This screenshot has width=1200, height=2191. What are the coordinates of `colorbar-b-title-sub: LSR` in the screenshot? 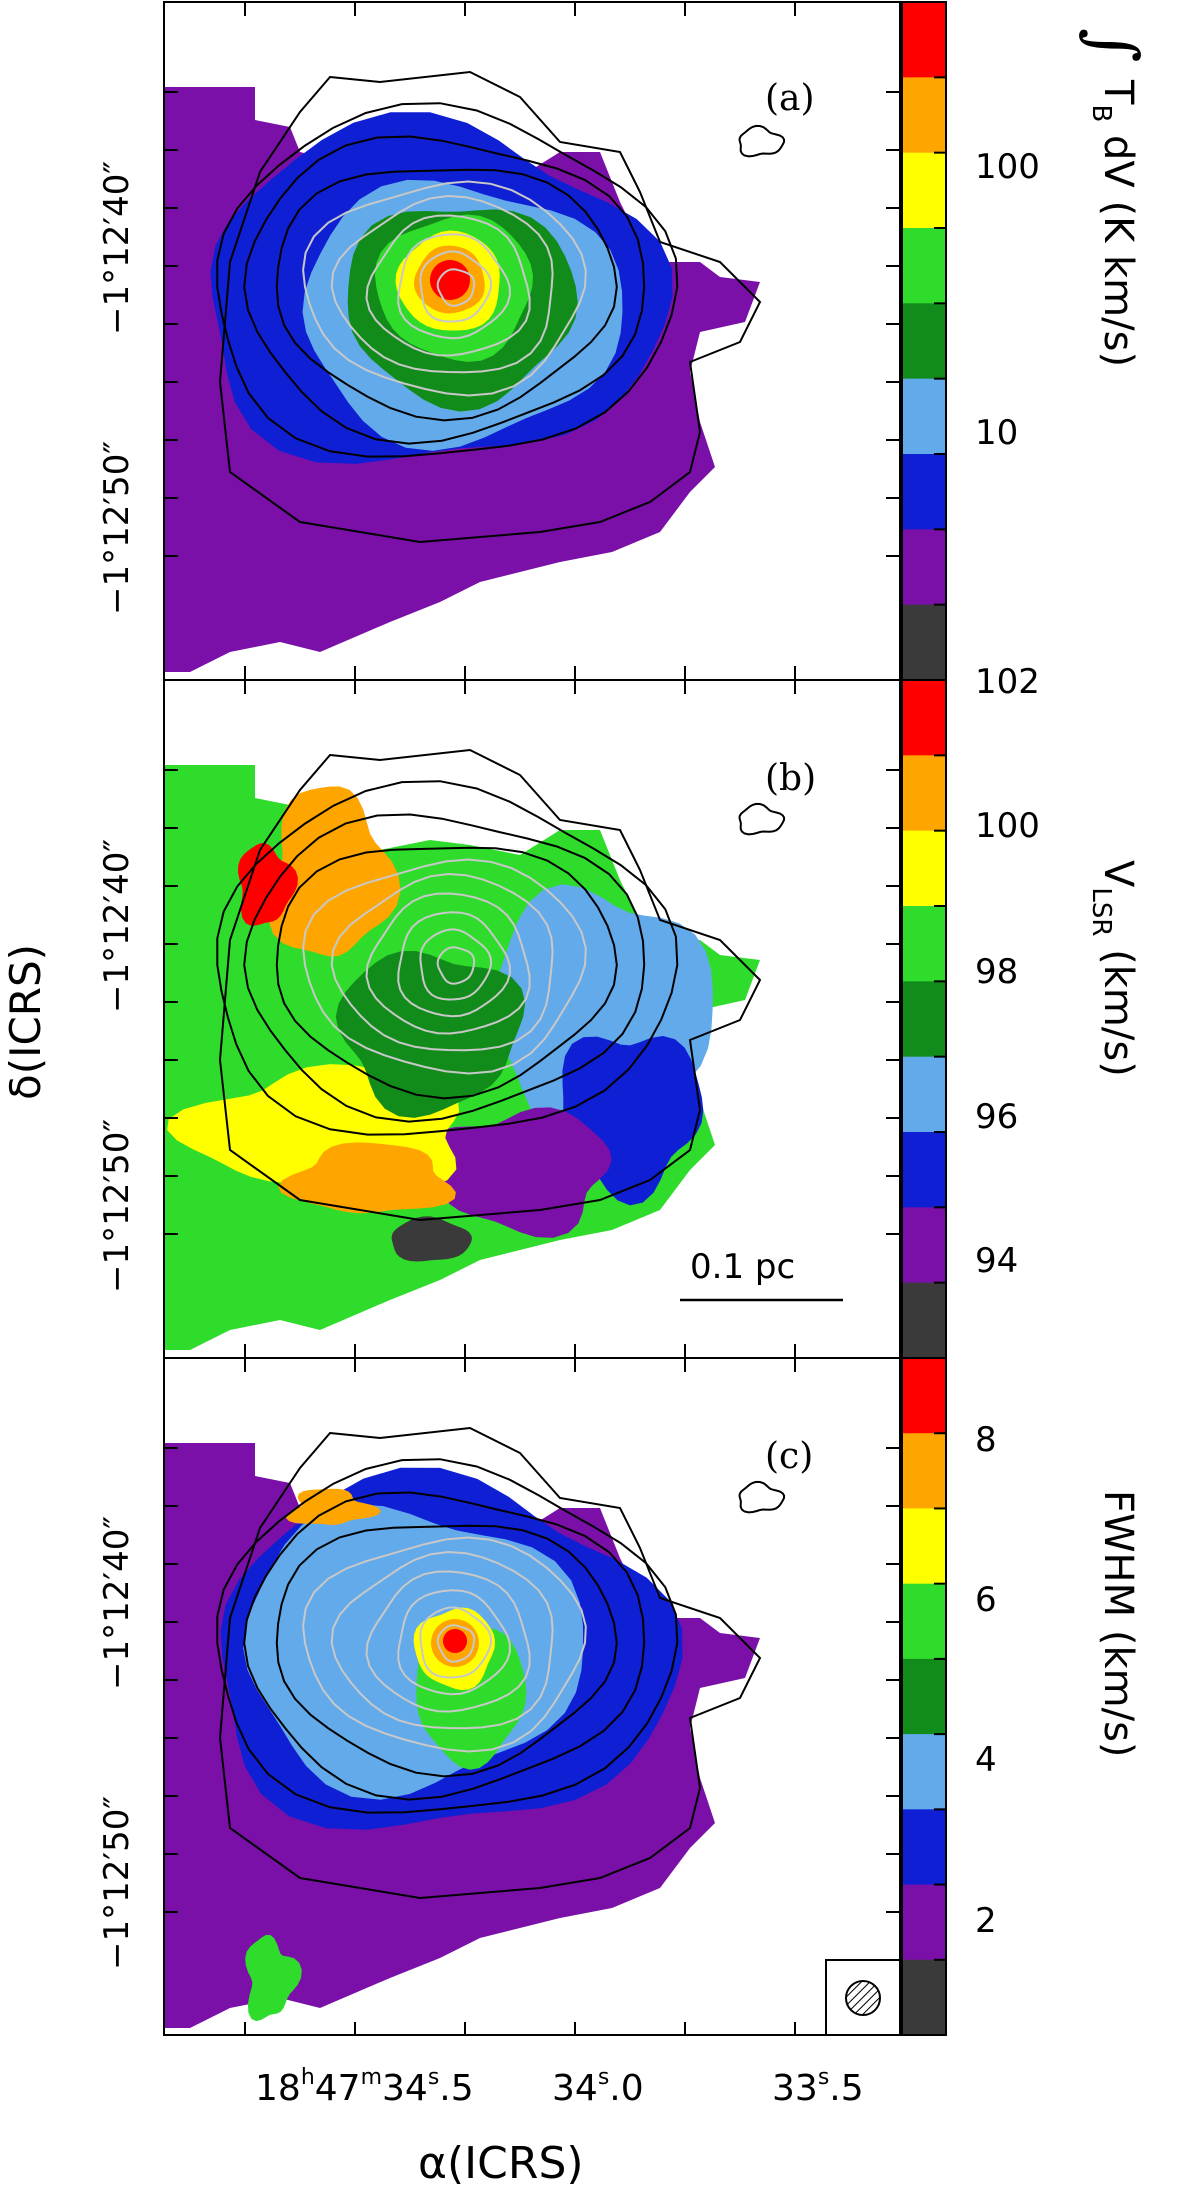 It's located at (1101, 911).